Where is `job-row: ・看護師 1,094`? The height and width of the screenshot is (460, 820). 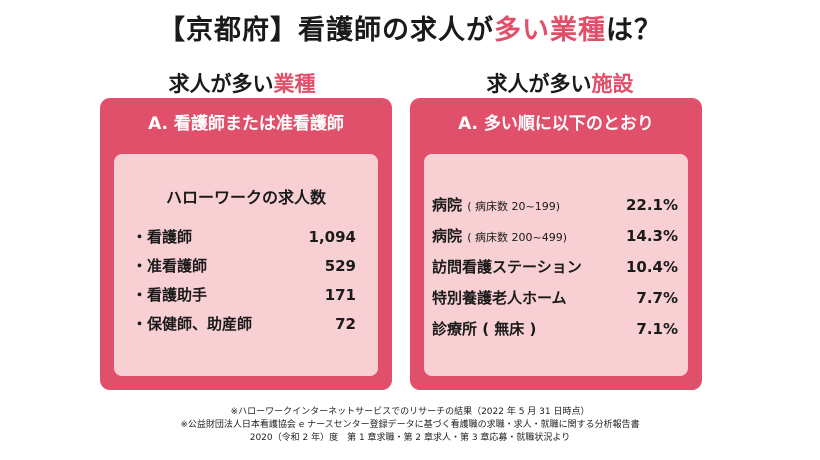 job-row: ・看護師 1,094 is located at coordinates (244, 240).